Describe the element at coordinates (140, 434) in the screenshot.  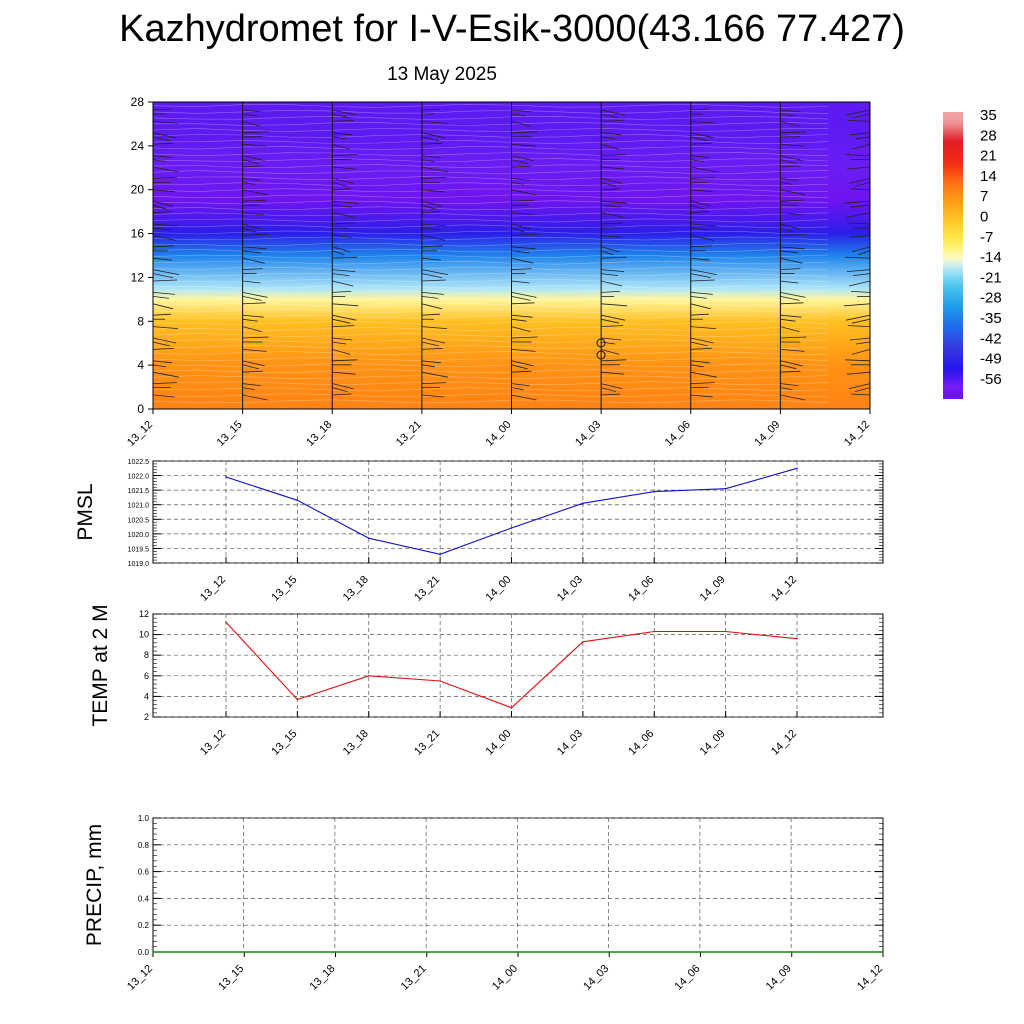
I see `x-tick-label: 13_12` at that location.